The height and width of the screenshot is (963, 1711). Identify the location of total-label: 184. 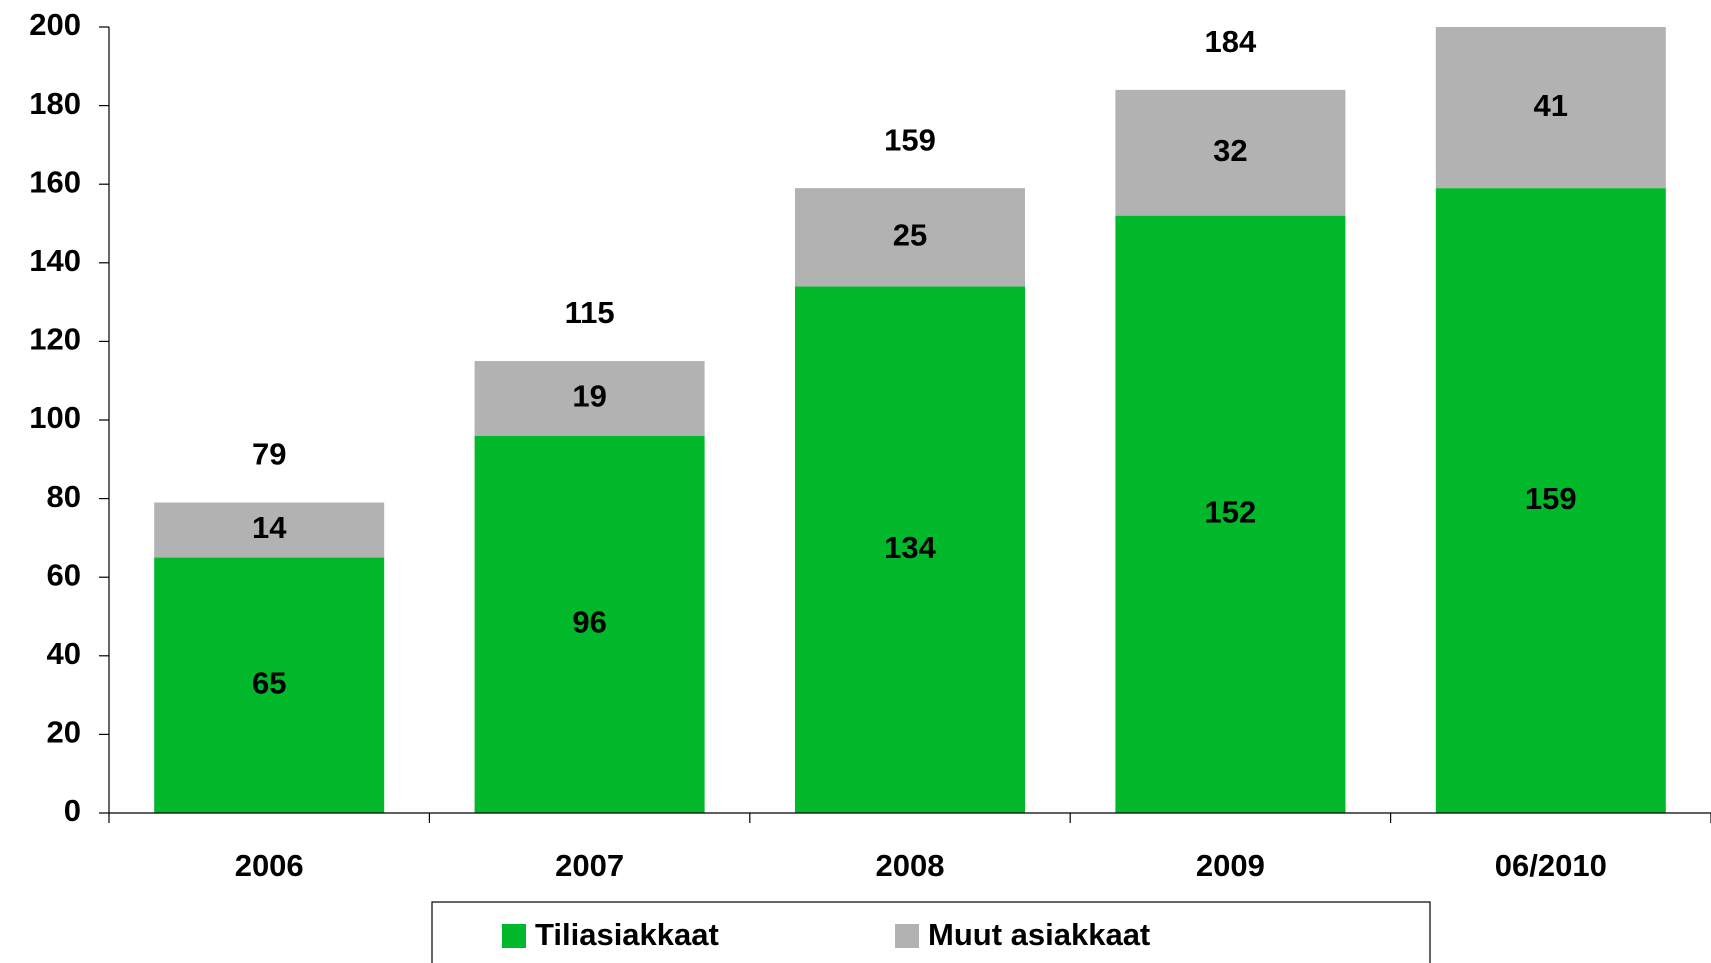
(1231, 41).